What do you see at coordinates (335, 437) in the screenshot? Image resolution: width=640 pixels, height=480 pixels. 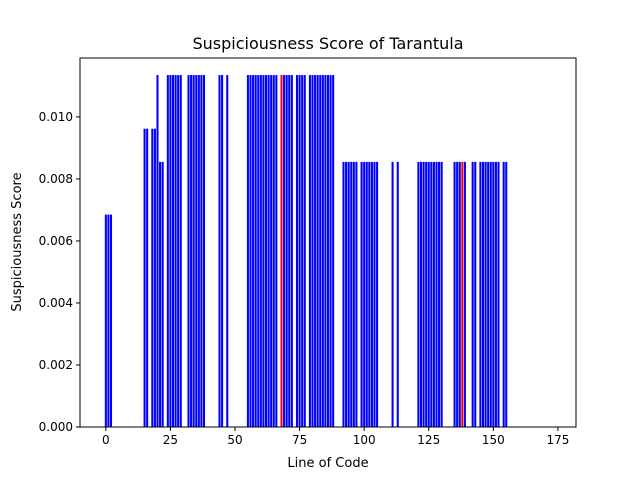 I see `x-axis: 0 25 50 75 100 125 150 175` at bounding box center [335, 437].